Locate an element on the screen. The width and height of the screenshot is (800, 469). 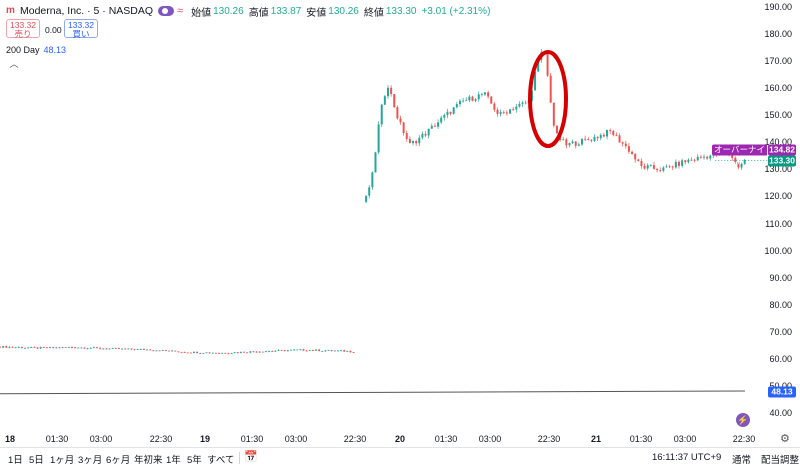
range-button: すべて is located at coordinates (221, 460).